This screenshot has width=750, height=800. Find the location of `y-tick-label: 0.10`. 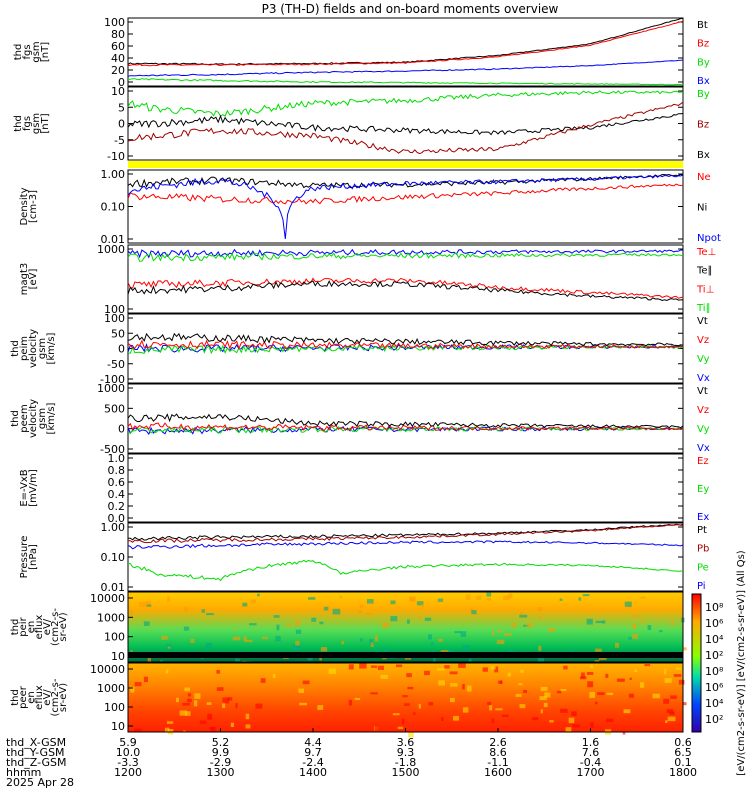

y-tick-label: 0.10 is located at coordinates (113, 207).